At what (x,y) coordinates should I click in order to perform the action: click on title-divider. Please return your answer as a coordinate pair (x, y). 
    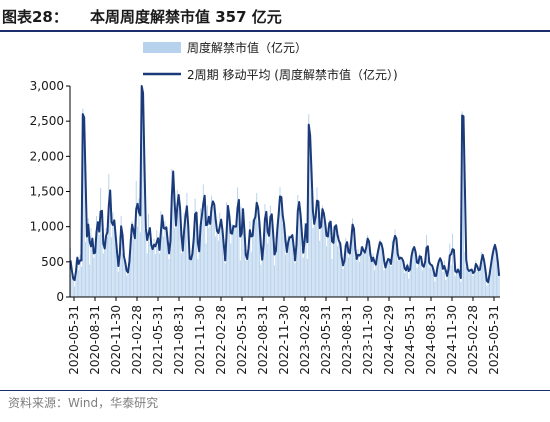
    Looking at the image, I should click on (275, 31).